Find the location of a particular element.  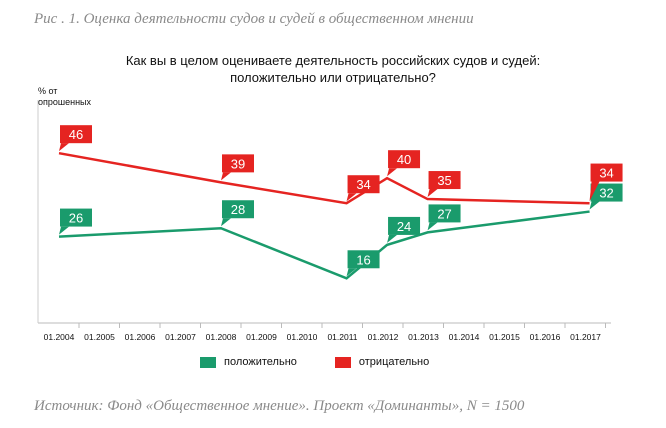

x-tick-label: 01.2014 is located at coordinates (464, 337).